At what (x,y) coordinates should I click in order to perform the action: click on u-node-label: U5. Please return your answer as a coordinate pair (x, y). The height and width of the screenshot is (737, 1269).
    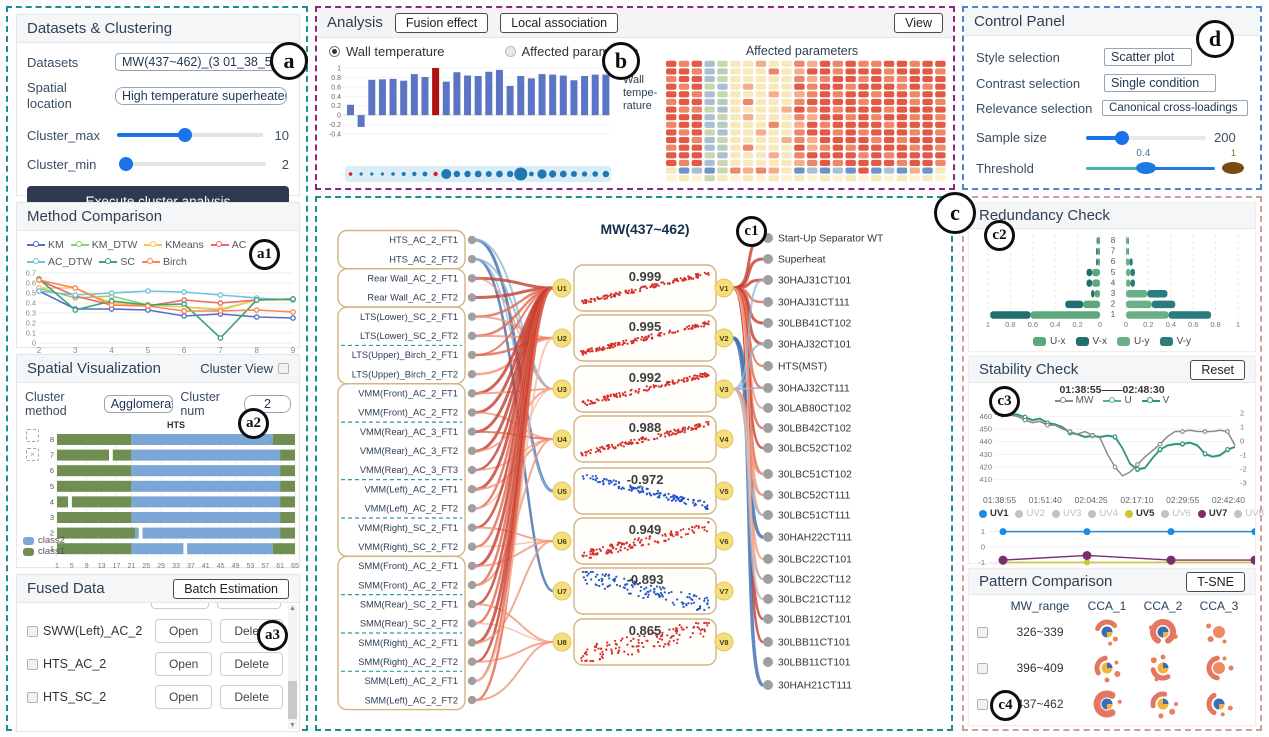
    Looking at the image, I should click on (562, 491).